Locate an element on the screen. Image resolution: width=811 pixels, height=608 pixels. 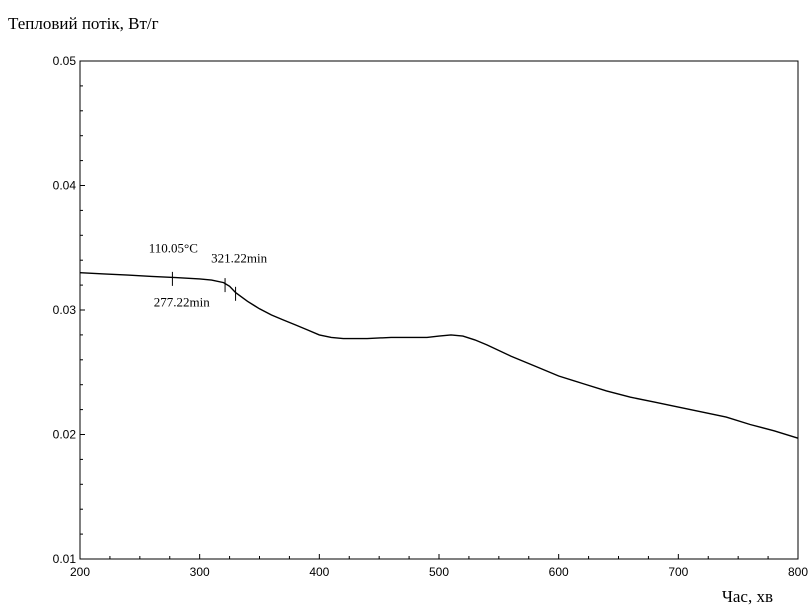
y-tick-label: 0.03 is located at coordinates (65, 310).